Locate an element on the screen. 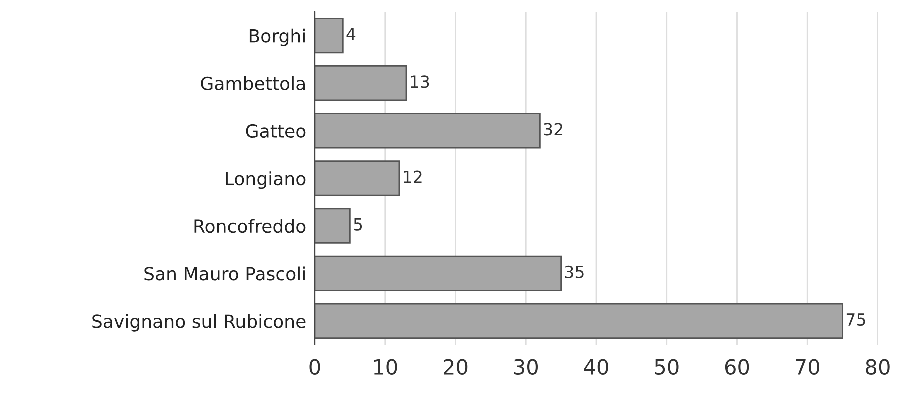 The height and width of the screenshot is (415, 919). data-label: 13 is located at coordinates (420, 82).